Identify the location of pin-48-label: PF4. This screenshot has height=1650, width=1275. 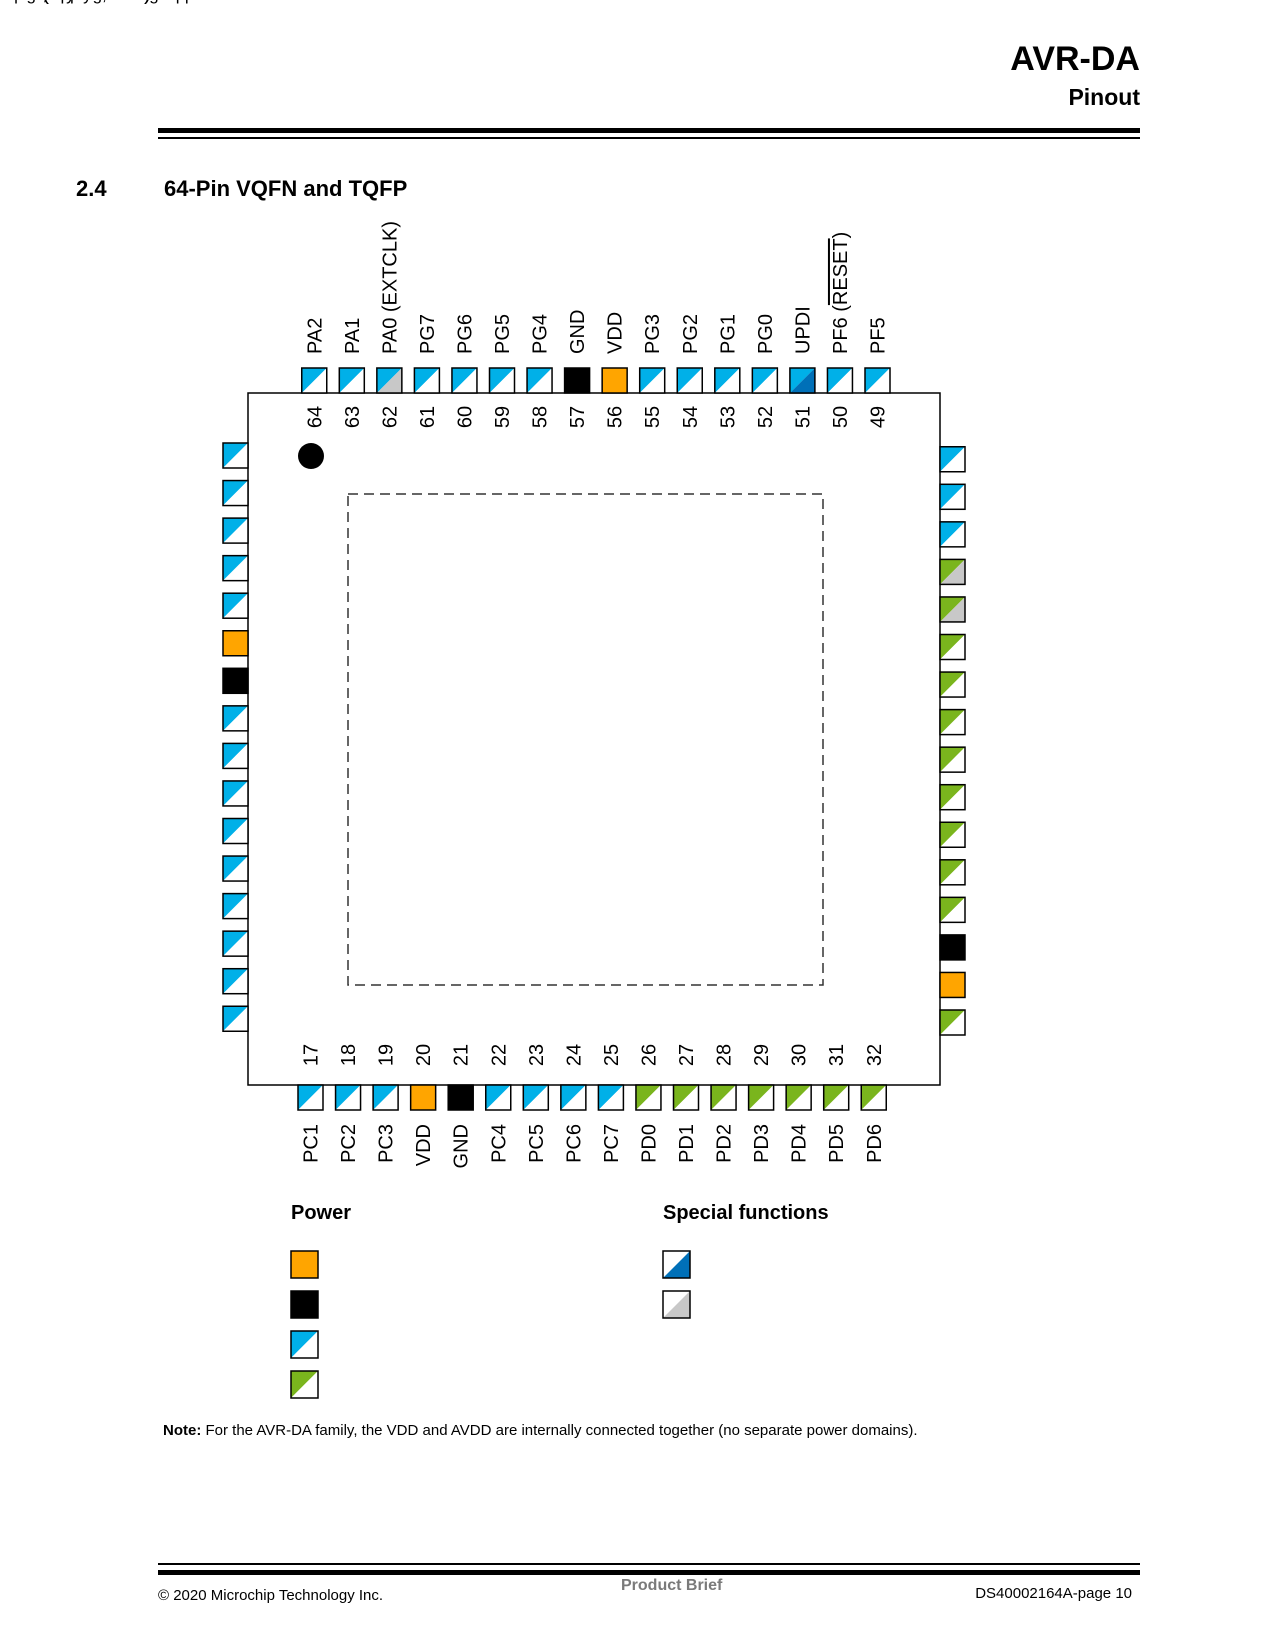
(18, 2).